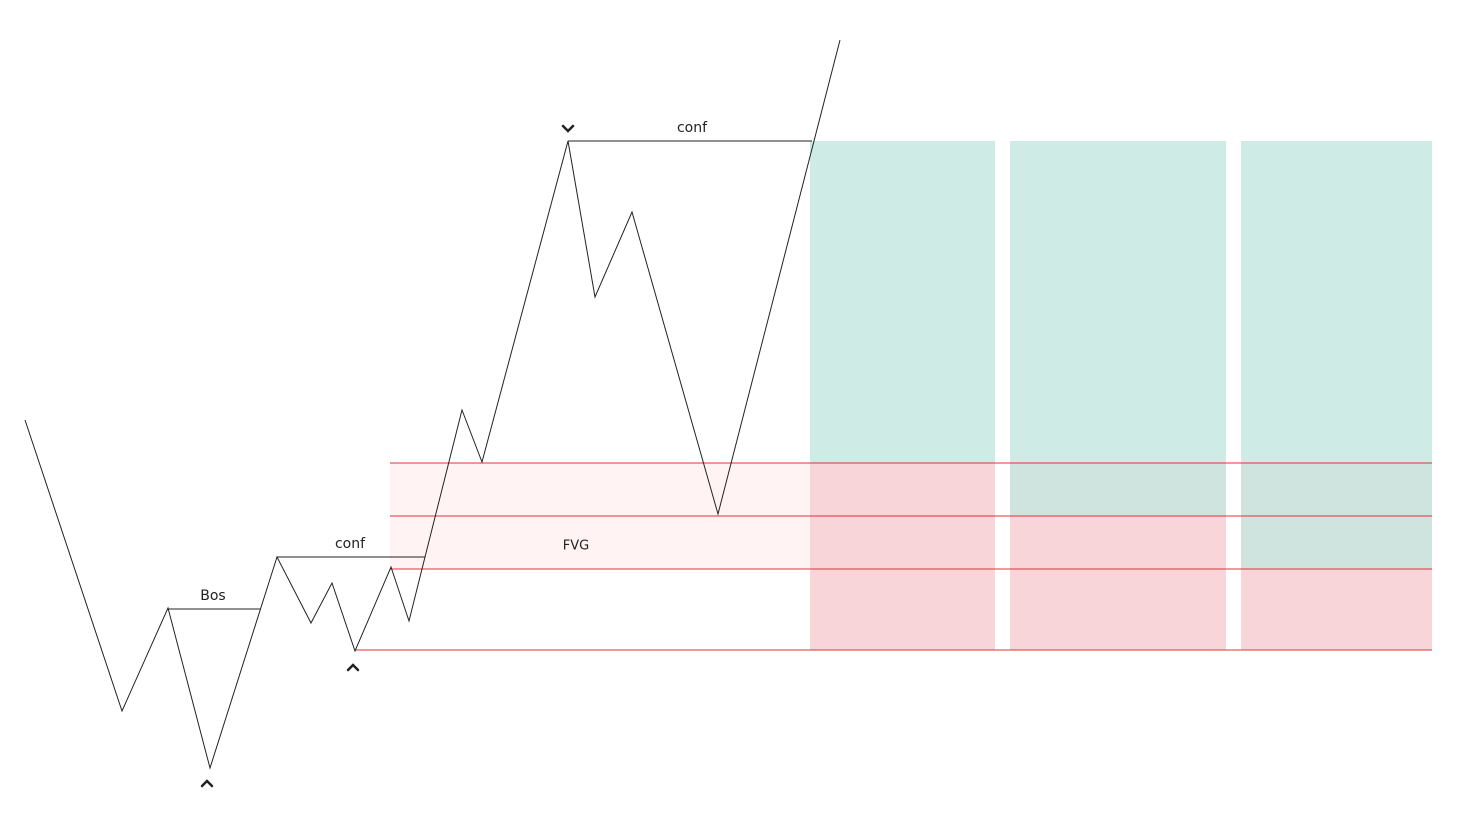 This screenshot has height=820, width=1460. What do you see at coordinates (568, 128) in the screenshot?
I see `swing-high-marker` at bounding box center [568, 128].